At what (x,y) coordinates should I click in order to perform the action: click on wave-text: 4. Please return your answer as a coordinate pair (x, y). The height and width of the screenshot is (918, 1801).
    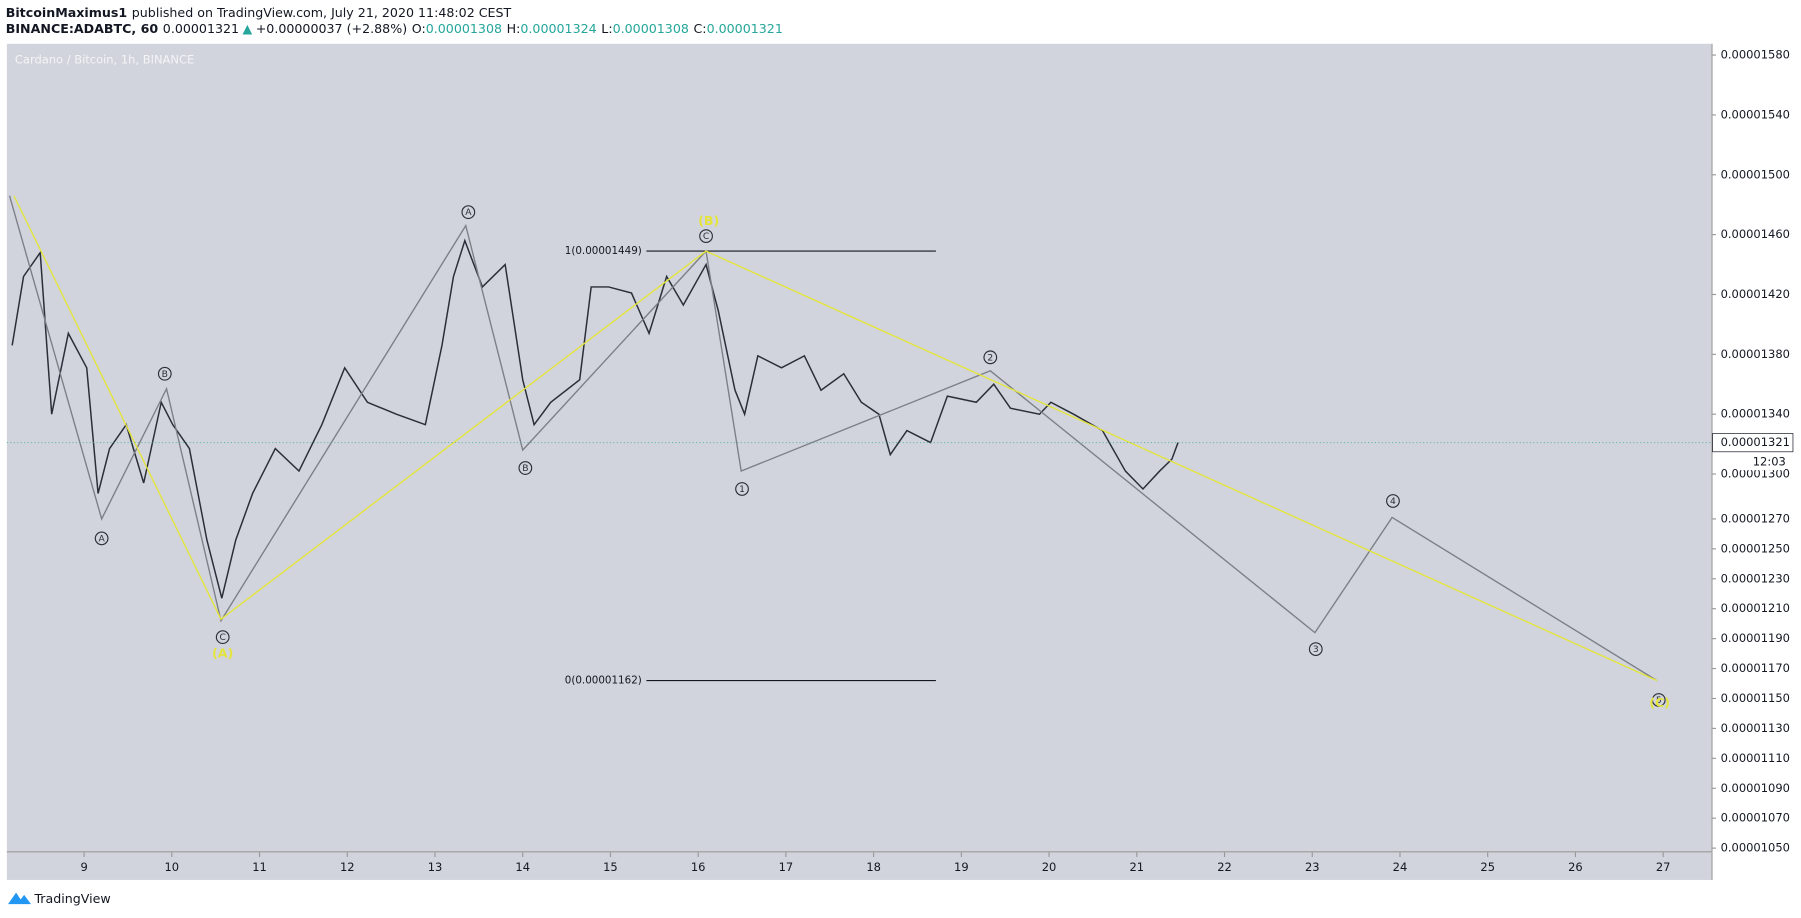
    Looking at the image, I should click on (1393, 501).